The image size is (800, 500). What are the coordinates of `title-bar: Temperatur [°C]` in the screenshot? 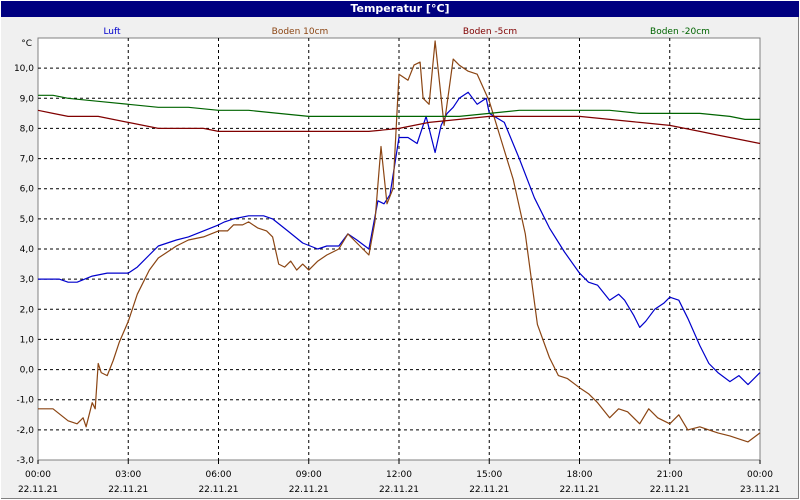 It's located at (400, 9).